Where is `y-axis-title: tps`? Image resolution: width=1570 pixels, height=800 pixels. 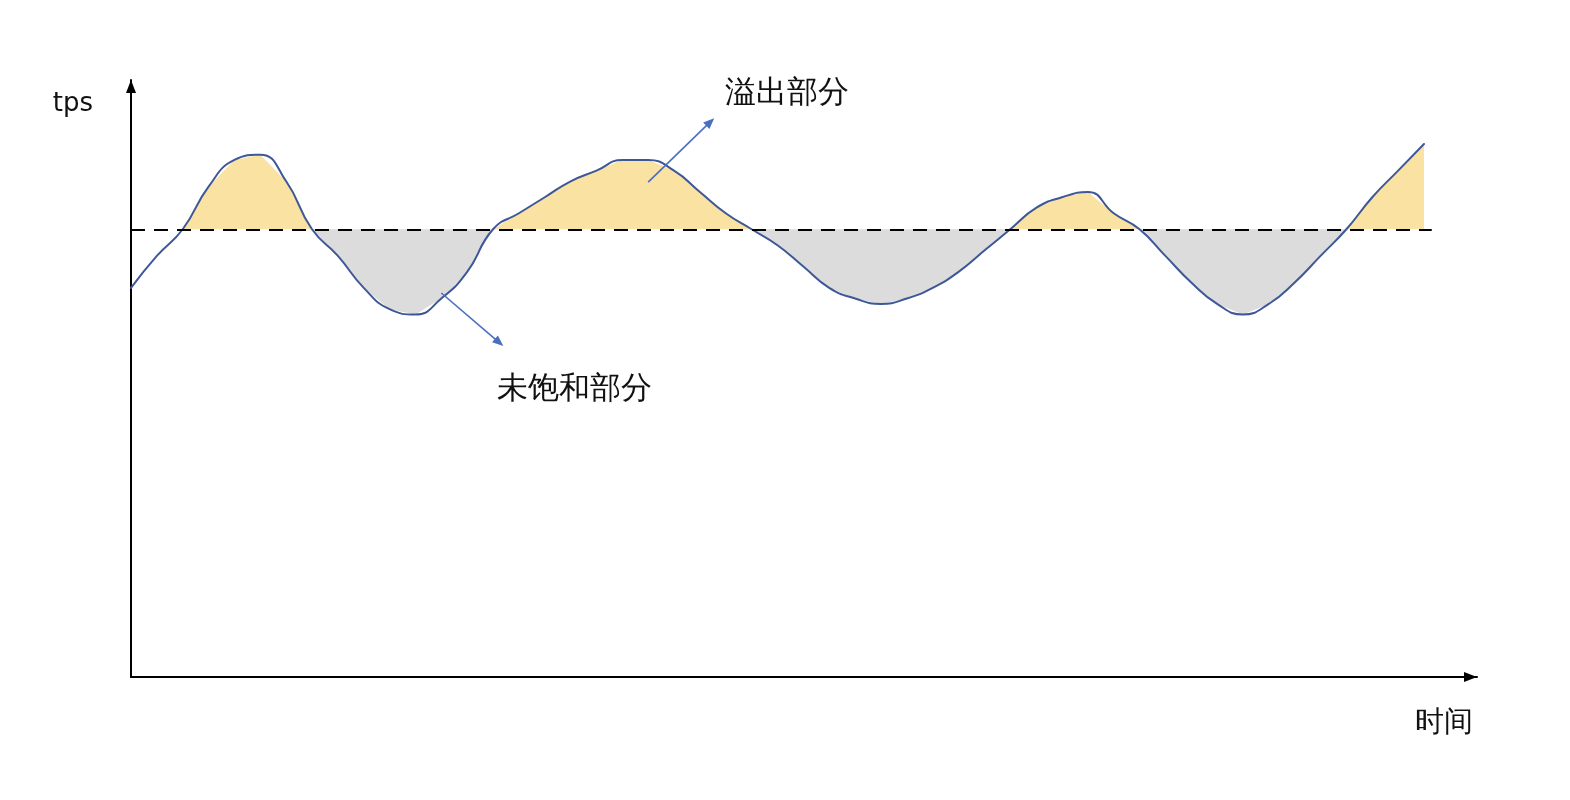
y-axis-title: tps is located at coordinates (72, 102).